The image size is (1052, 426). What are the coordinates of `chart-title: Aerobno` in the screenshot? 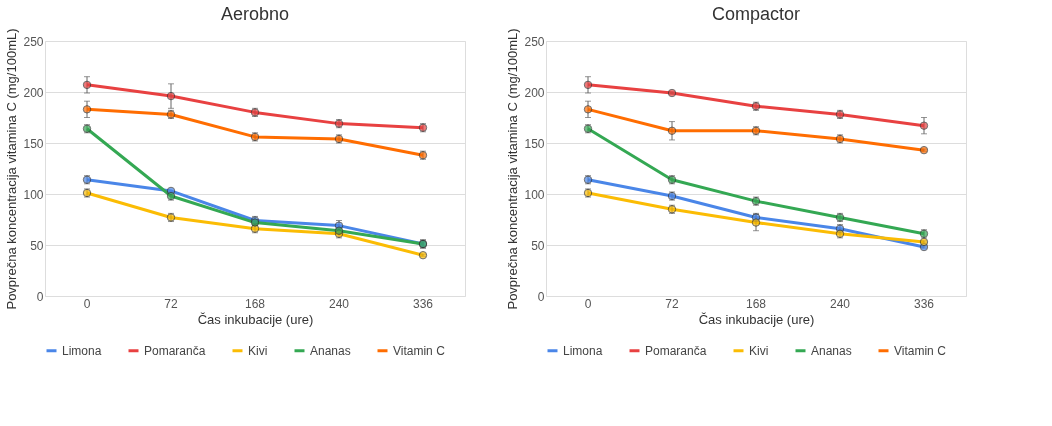 It's located at (255, 13).